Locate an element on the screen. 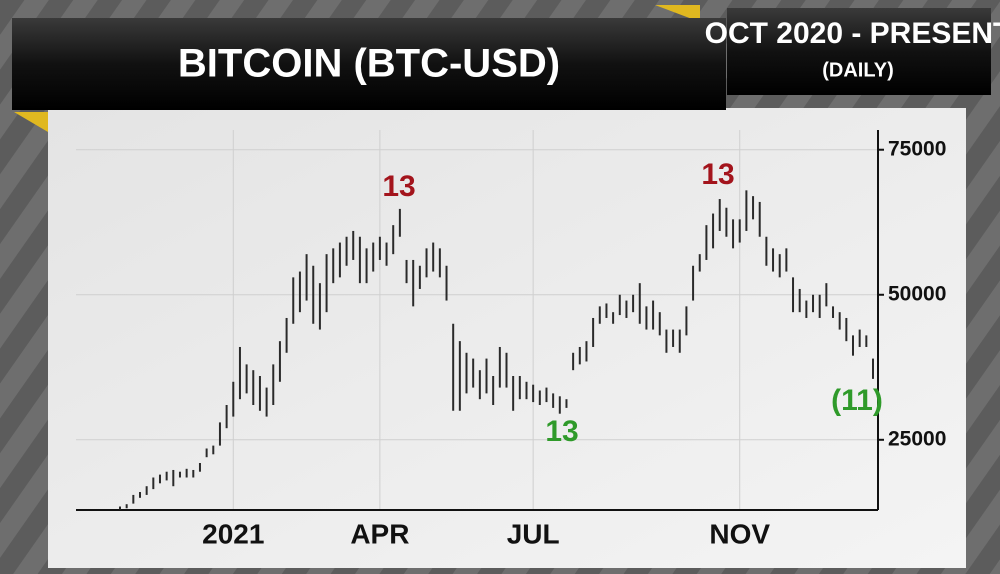 The height and width of the screenshot is (574, 1000). y-tick-label: 50000 is located at coordinates (917, 293).